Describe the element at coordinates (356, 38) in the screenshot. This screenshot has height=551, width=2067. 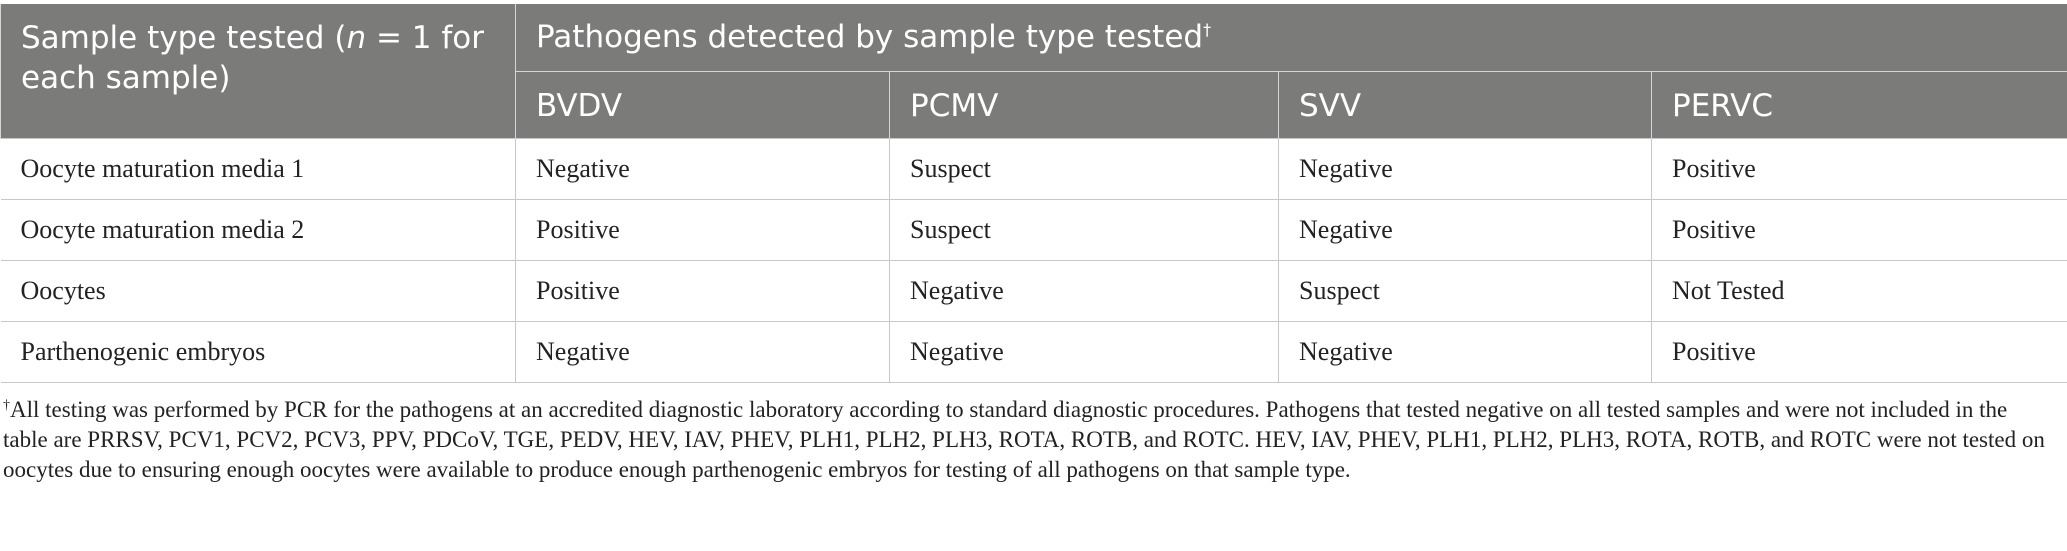
I see `stub-header-n: n` at that location.